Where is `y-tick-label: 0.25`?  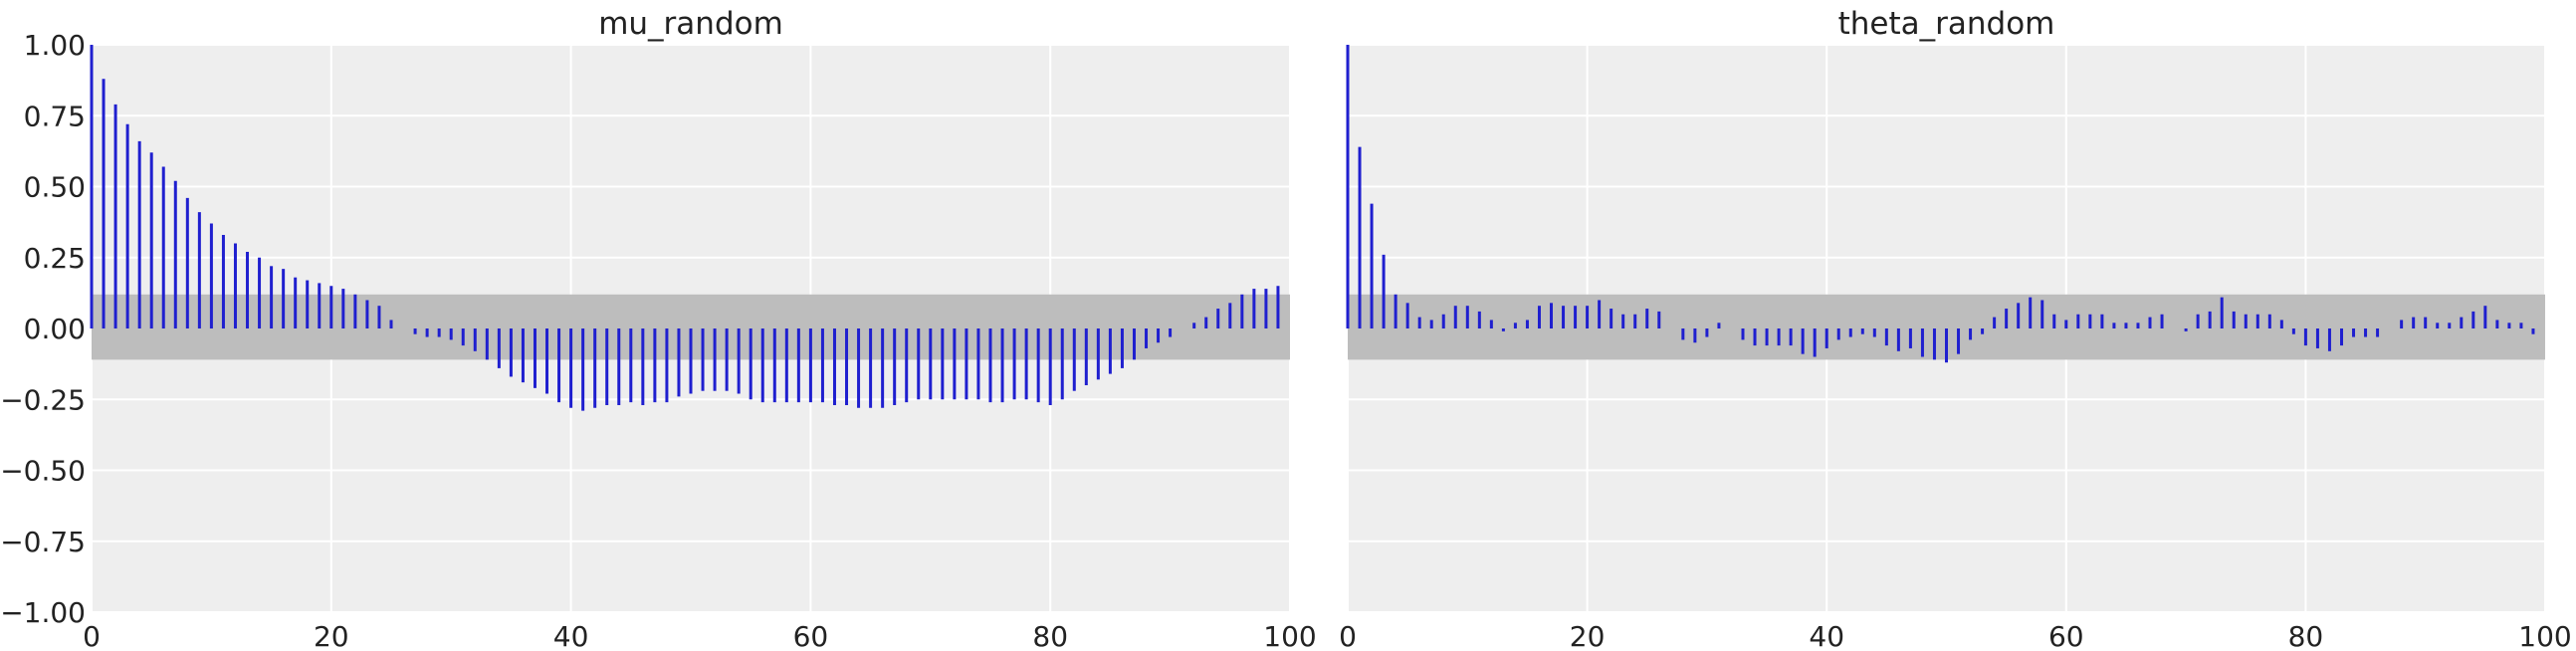
y-tick-label: 0.25 is located at coordinates (55, 259).